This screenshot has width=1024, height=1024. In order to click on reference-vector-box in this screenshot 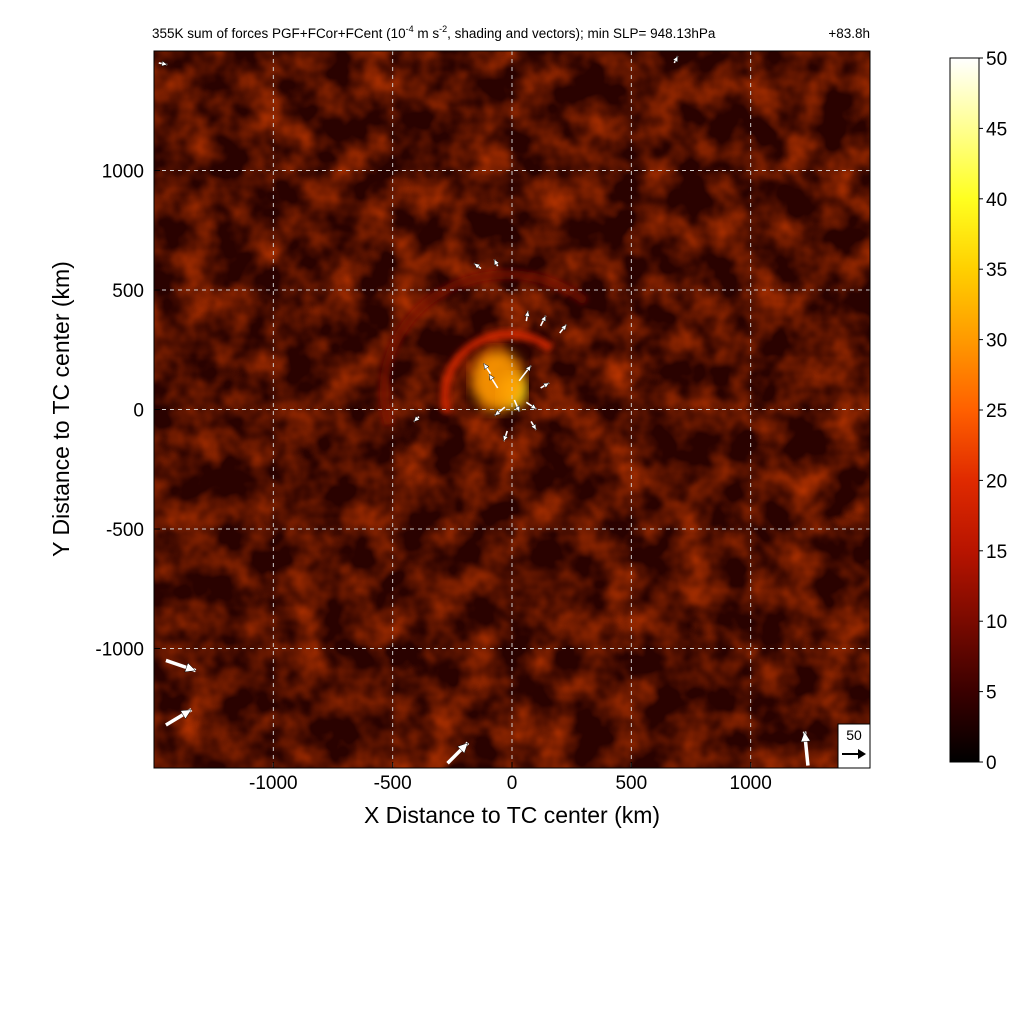, I will do `click(854, 746)`.